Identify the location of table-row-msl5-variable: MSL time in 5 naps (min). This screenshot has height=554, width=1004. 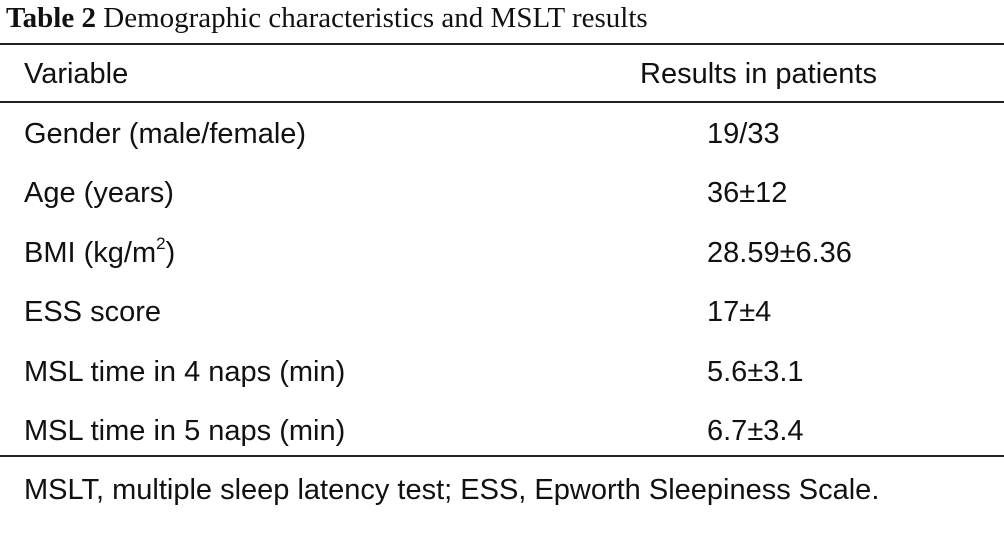
(185, 431).